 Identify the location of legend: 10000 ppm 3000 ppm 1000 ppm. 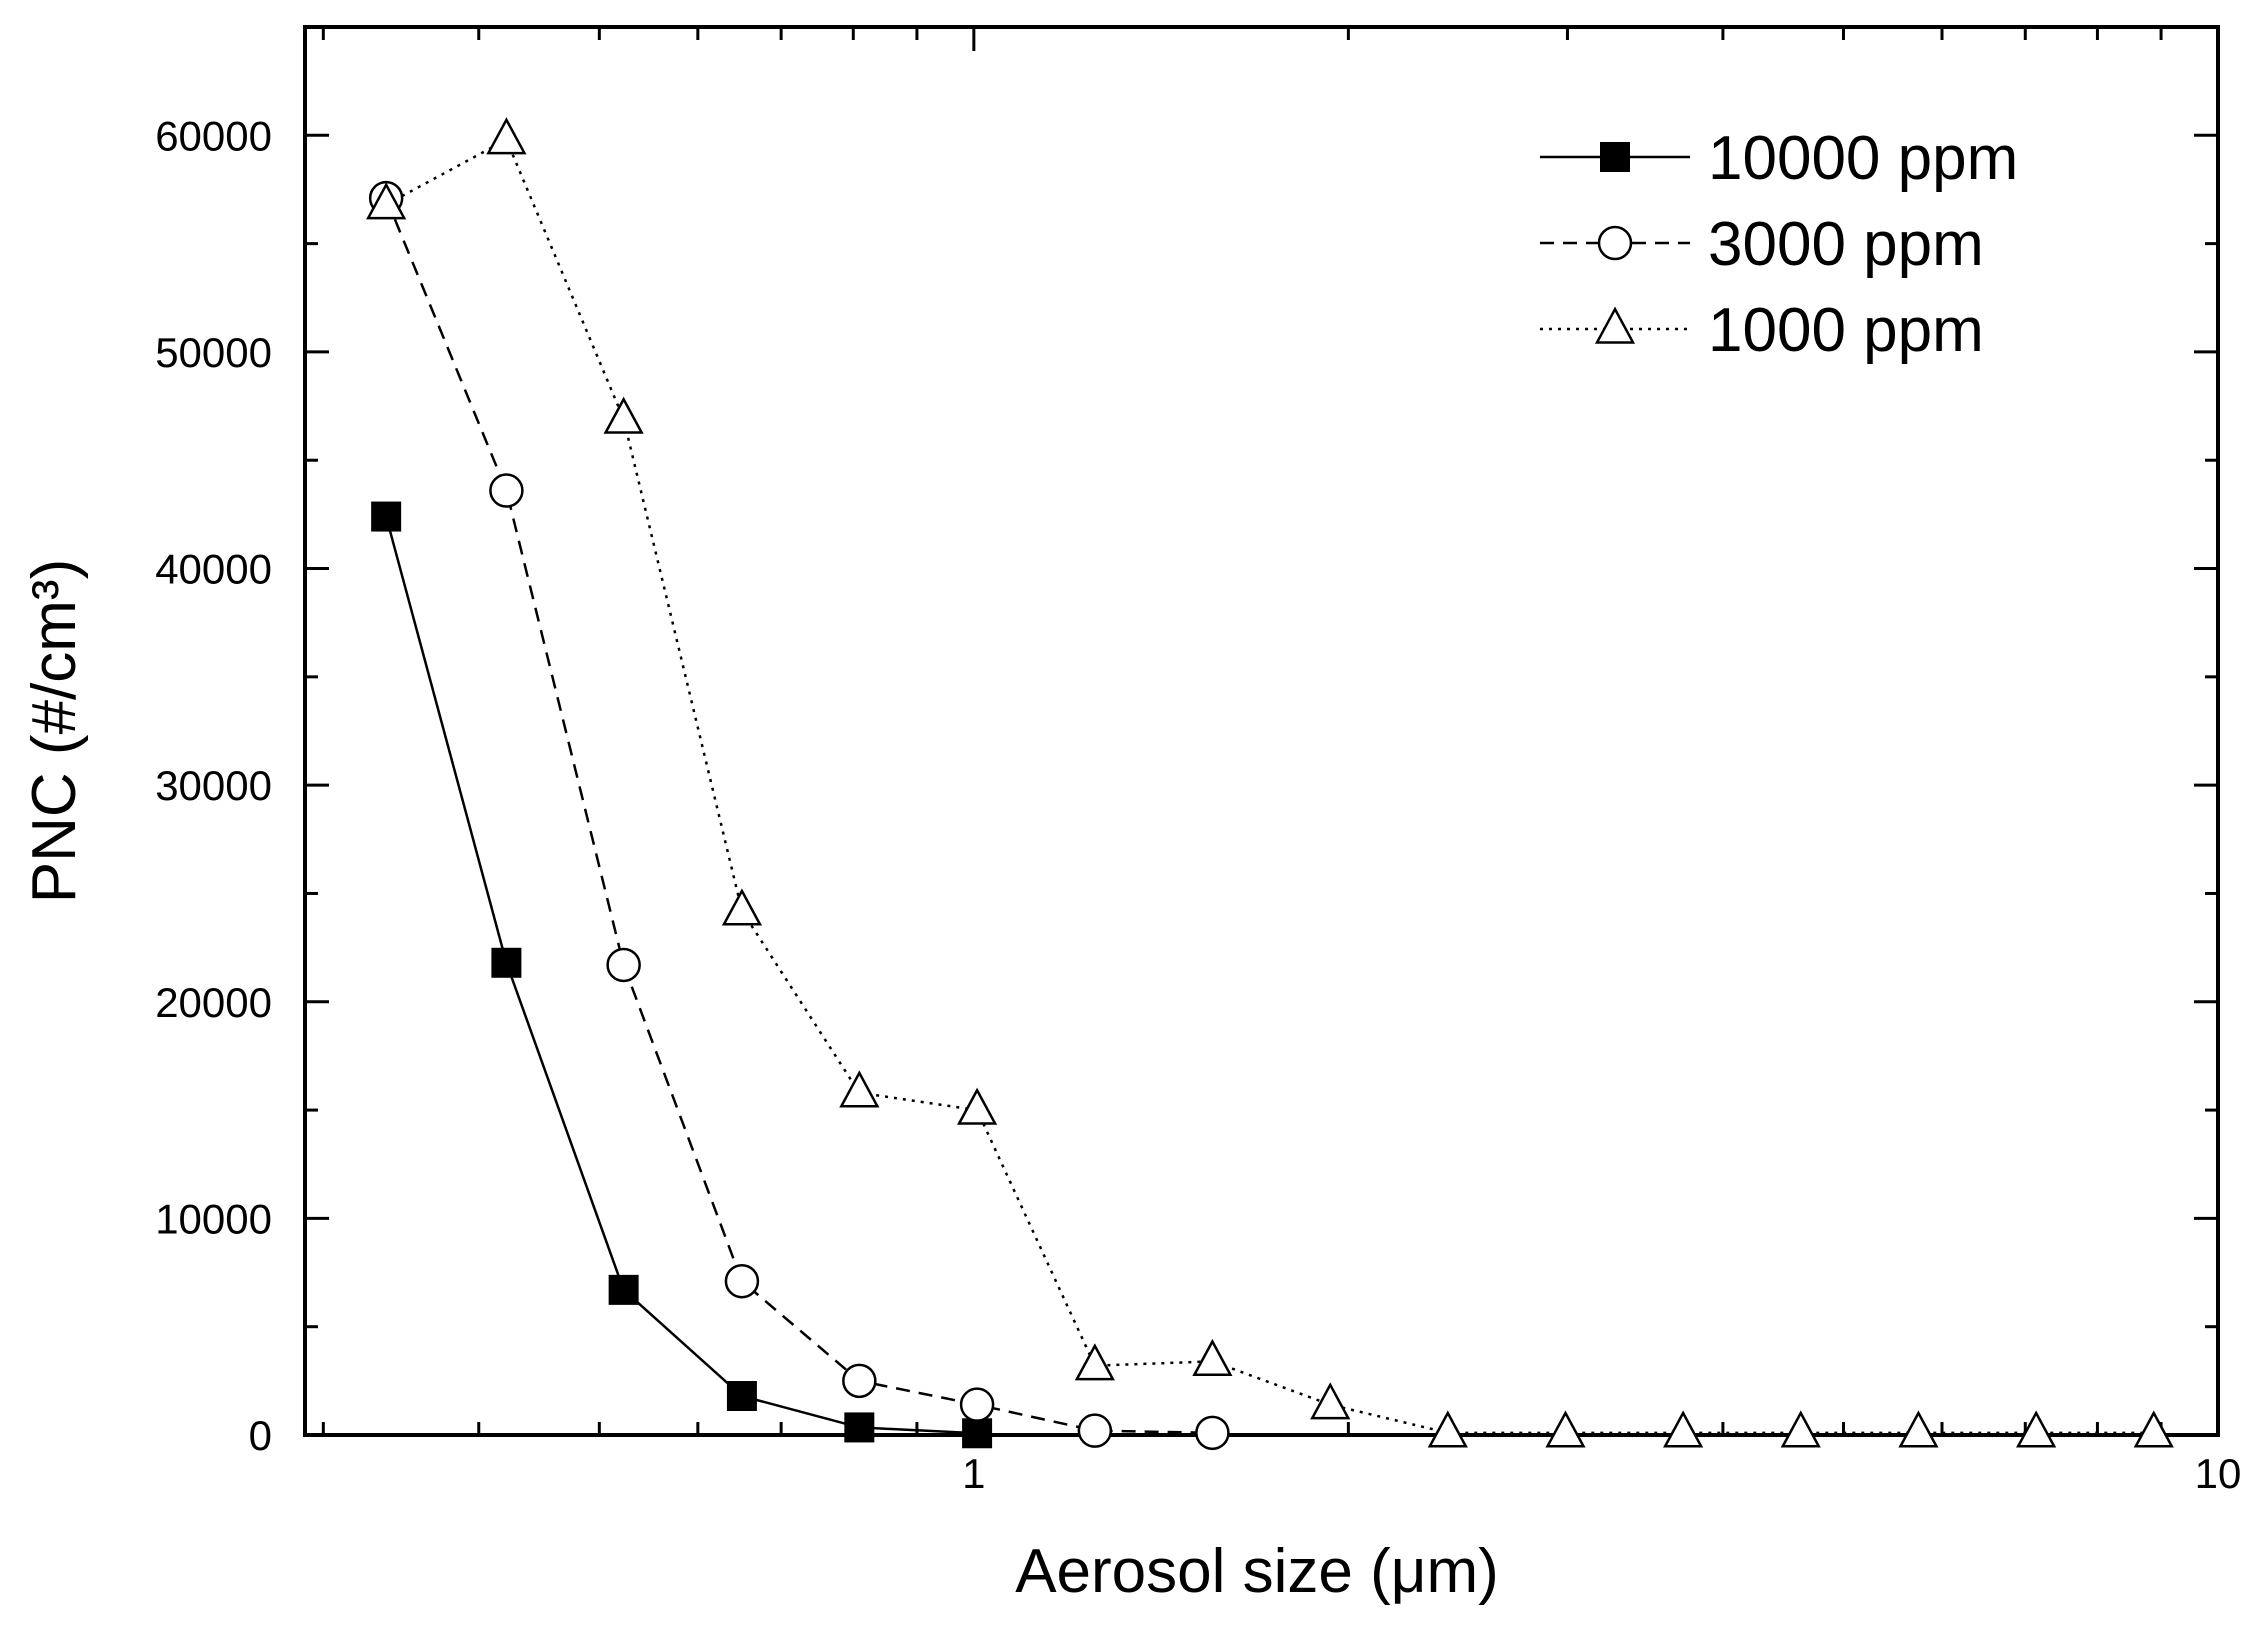
(1779, 244).